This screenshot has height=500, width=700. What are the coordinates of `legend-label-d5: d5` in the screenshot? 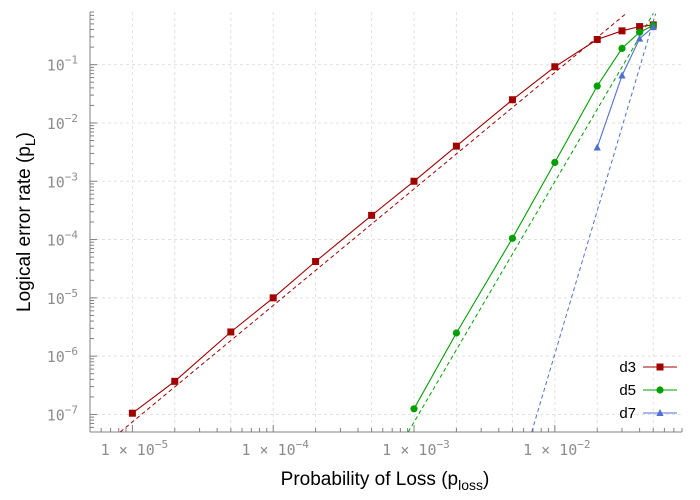 It's located at (627, 390).